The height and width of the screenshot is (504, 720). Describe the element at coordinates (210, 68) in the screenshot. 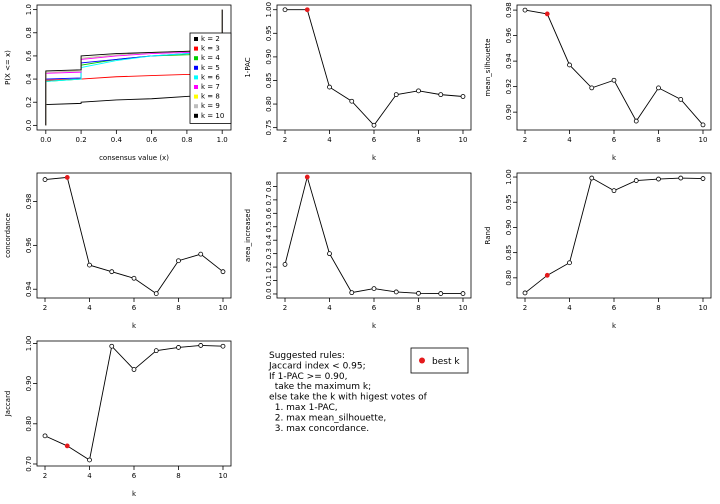

I see `legend-label: k = 5` at that location.